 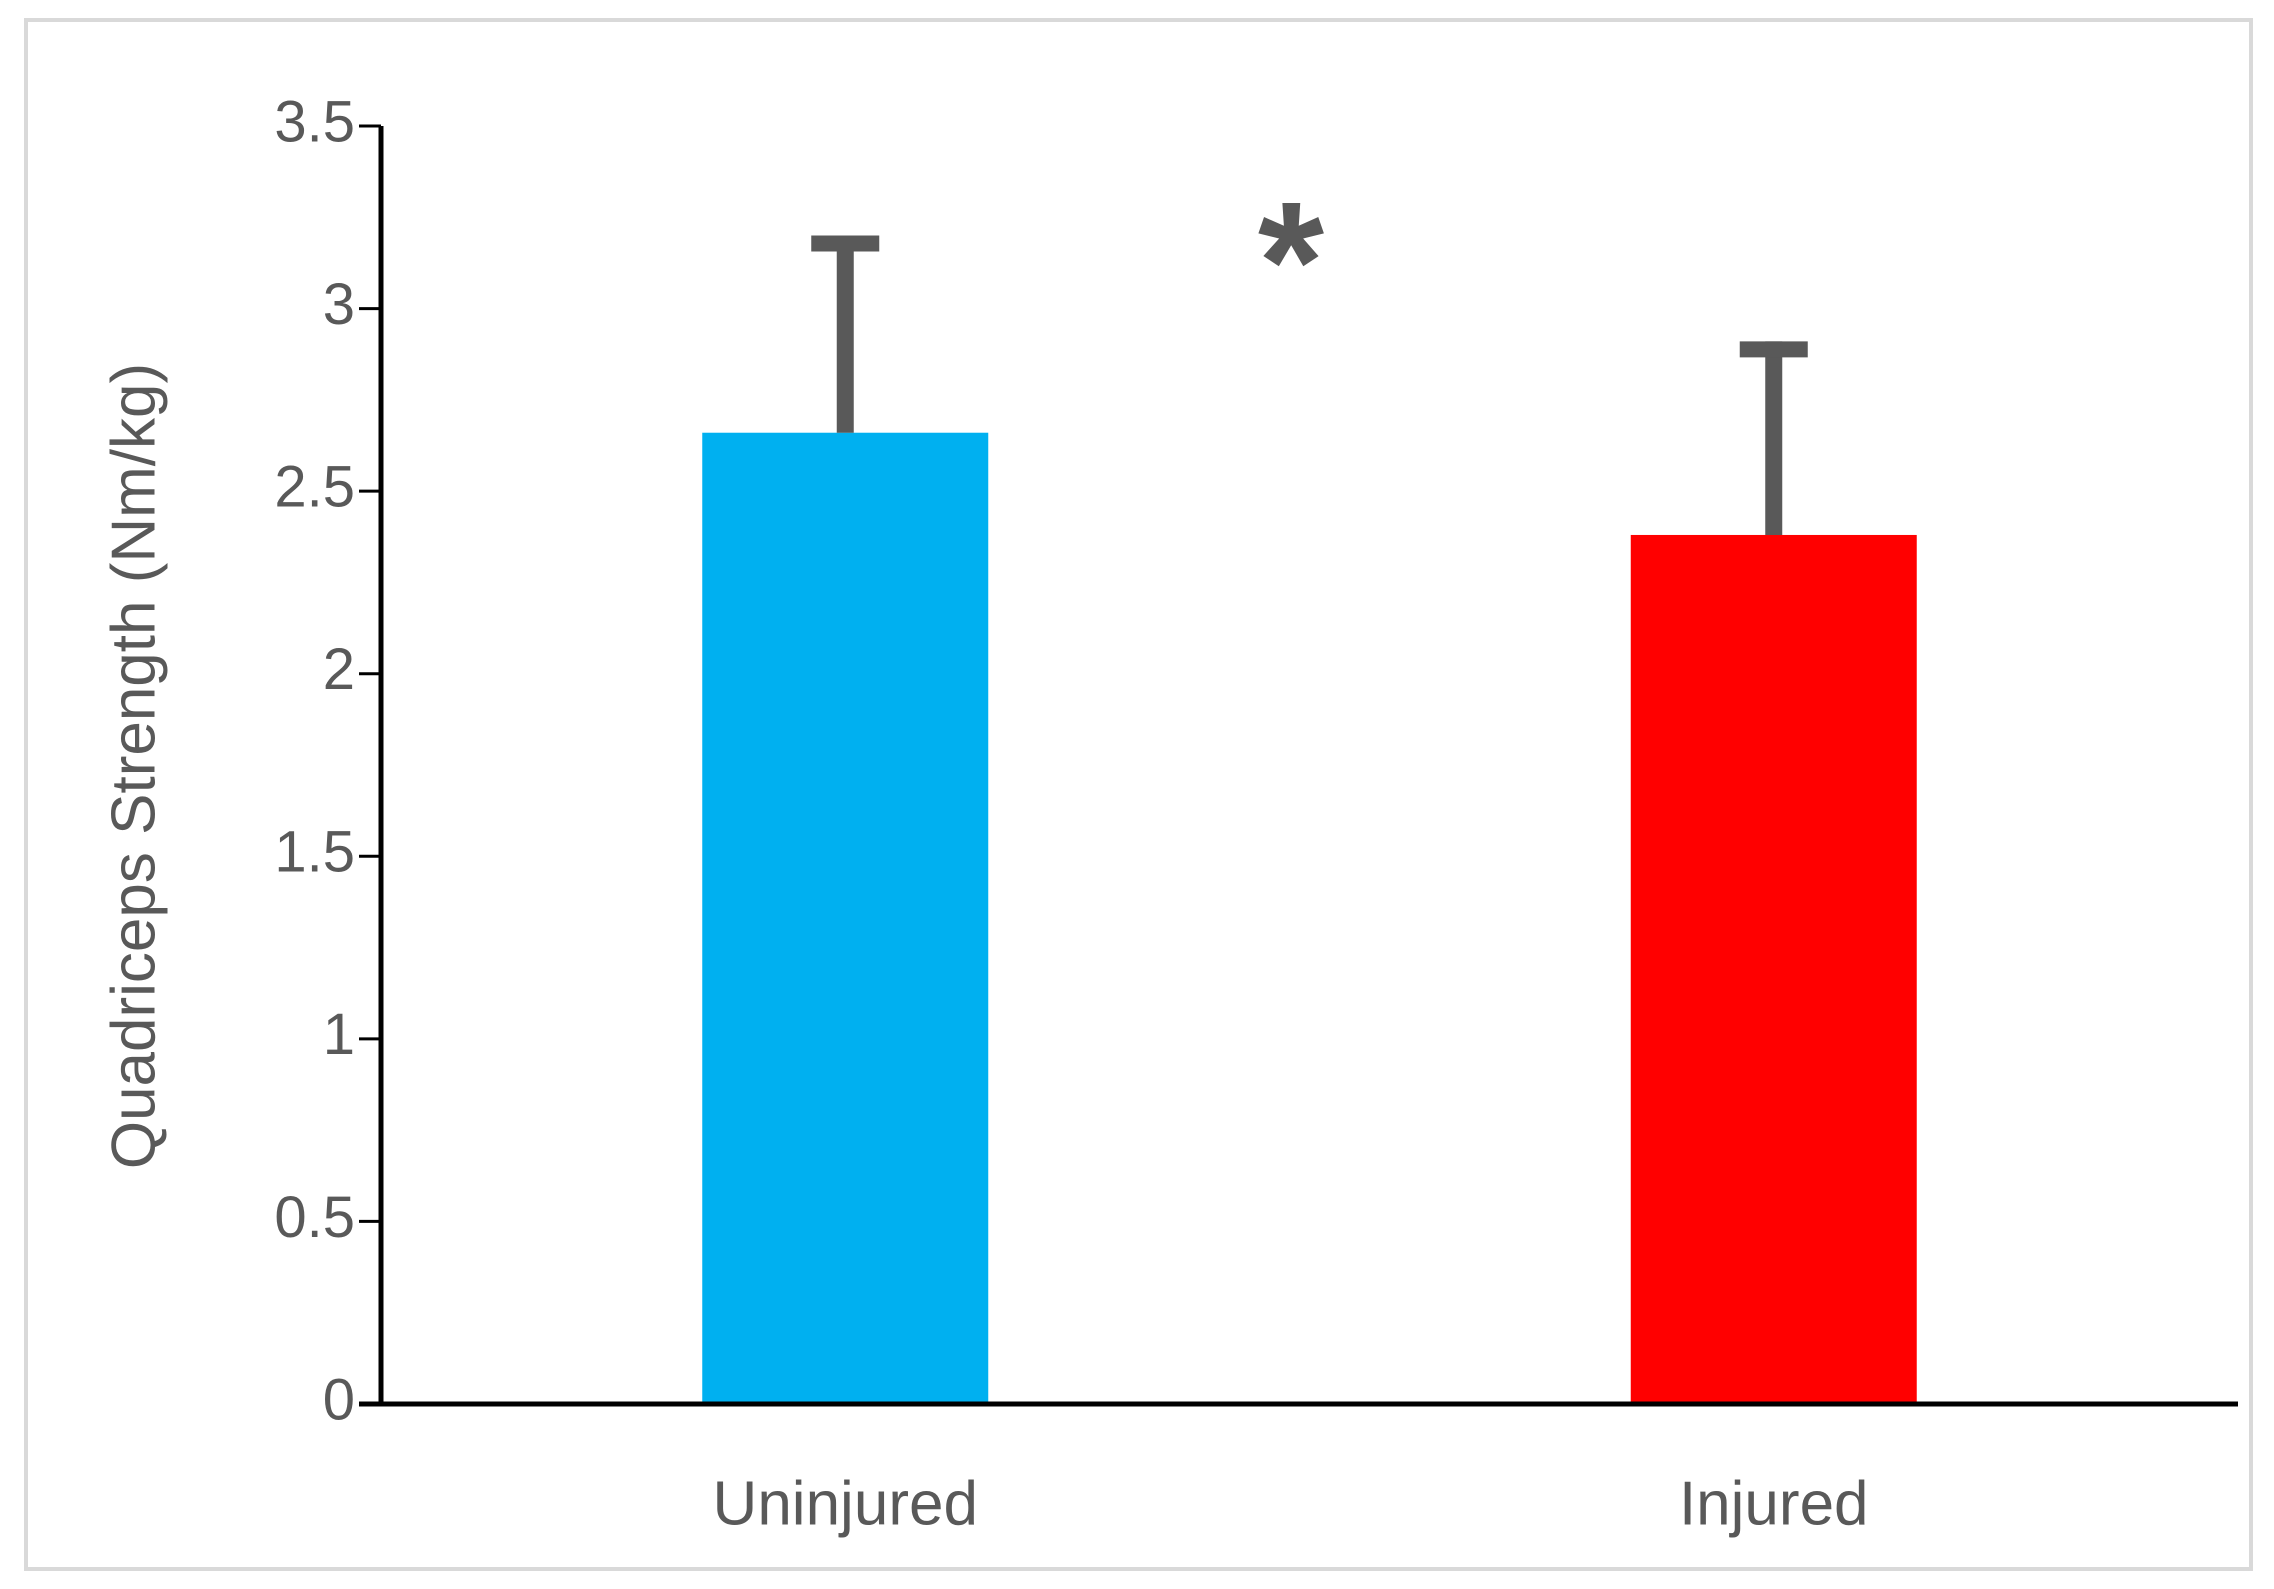 I want to click on x-tick-label: Uninjured, so click(x=845, y=1503).